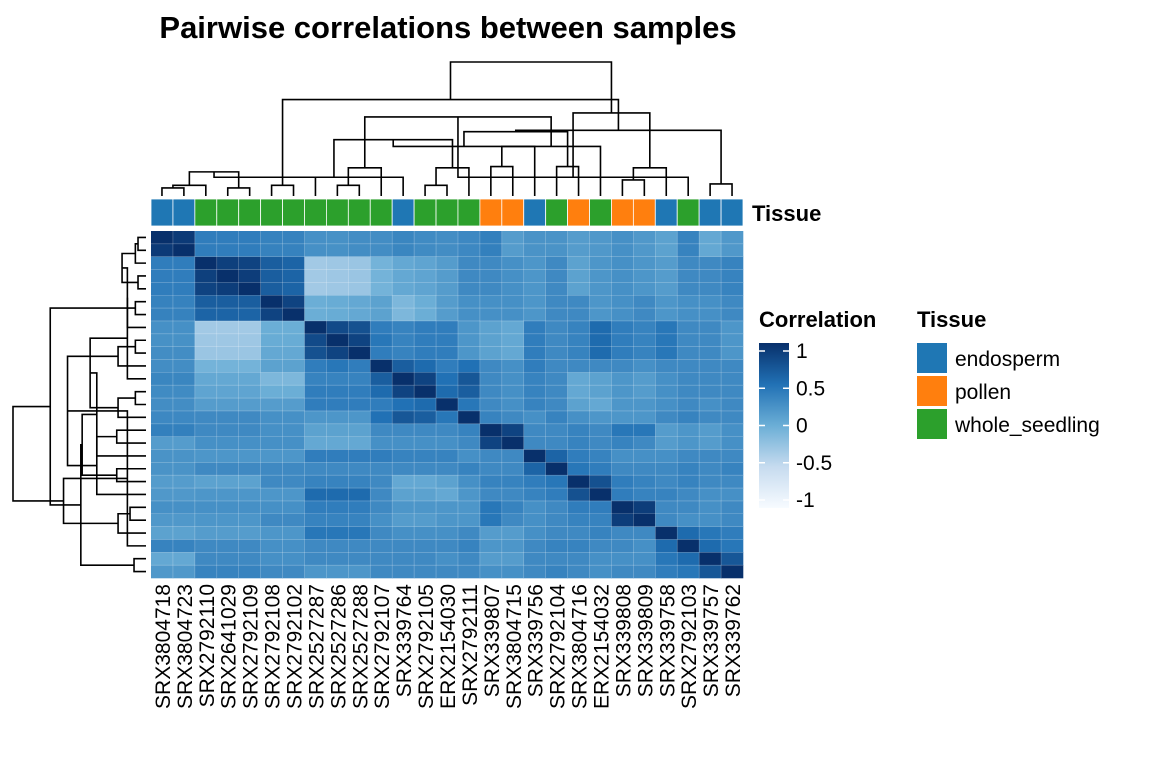  I want to click on tissue-legend-entries: endosperm pollen whole_seedling, so click(1008, 391).